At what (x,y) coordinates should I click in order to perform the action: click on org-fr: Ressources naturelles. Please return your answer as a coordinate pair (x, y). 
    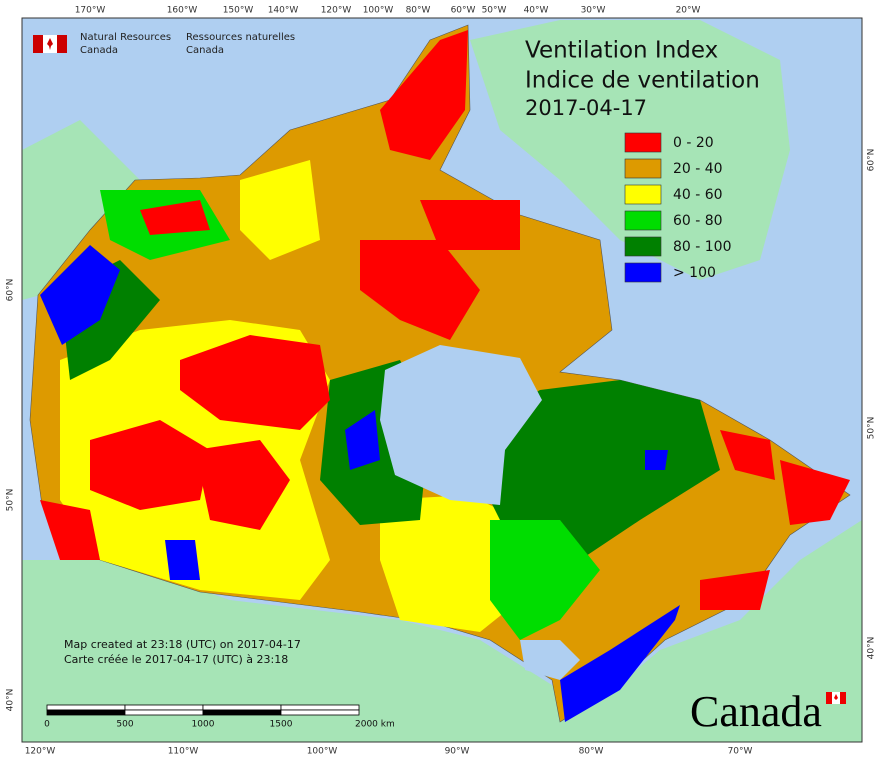
    Looking at the image, I should click on (240, 37).